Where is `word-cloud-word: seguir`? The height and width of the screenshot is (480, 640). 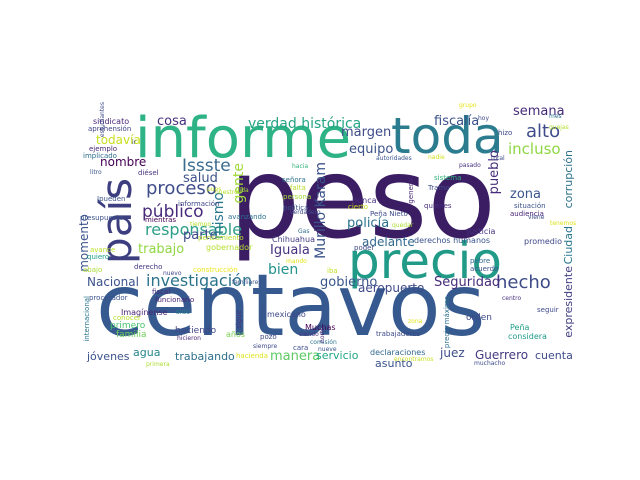 word-cloud-word: seguir is located at coordinates (548, 310).